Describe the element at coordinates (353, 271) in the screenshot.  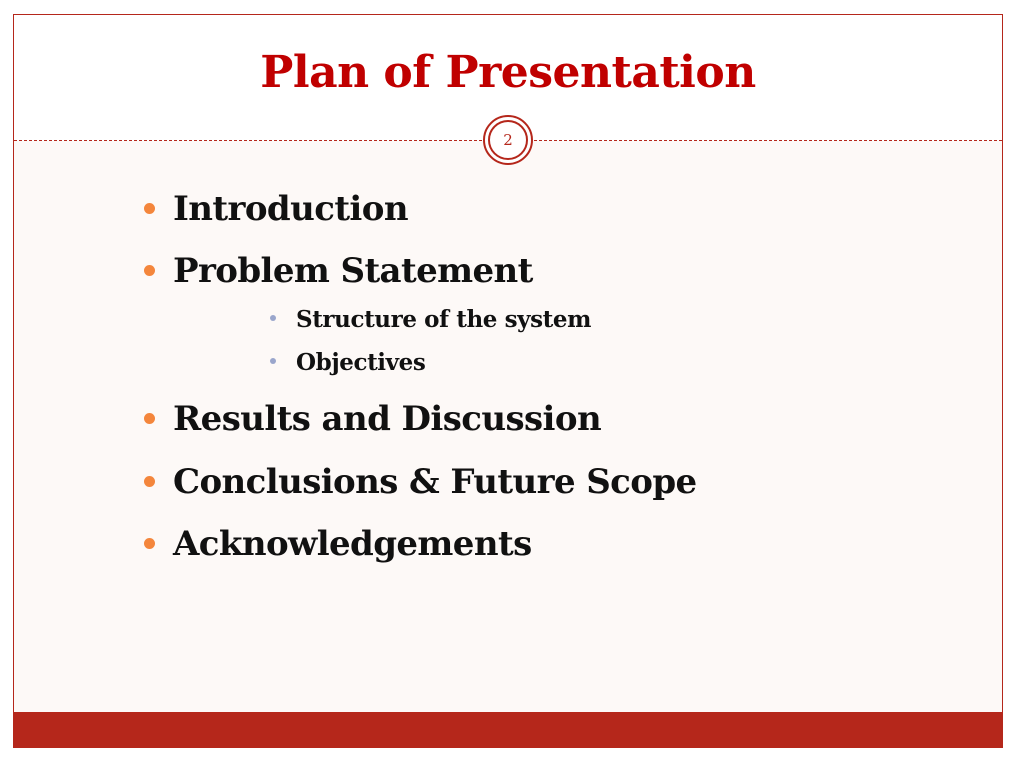
I see `bullet-text: Problem Statement` at that location.